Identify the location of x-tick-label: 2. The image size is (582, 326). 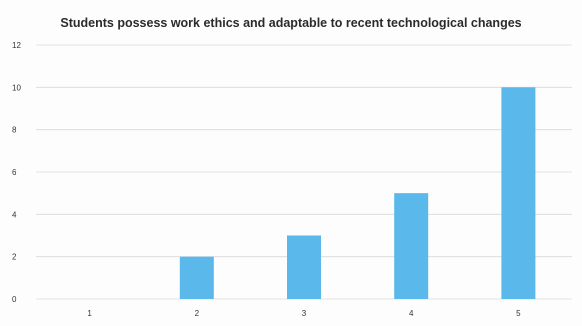
(197, 313).